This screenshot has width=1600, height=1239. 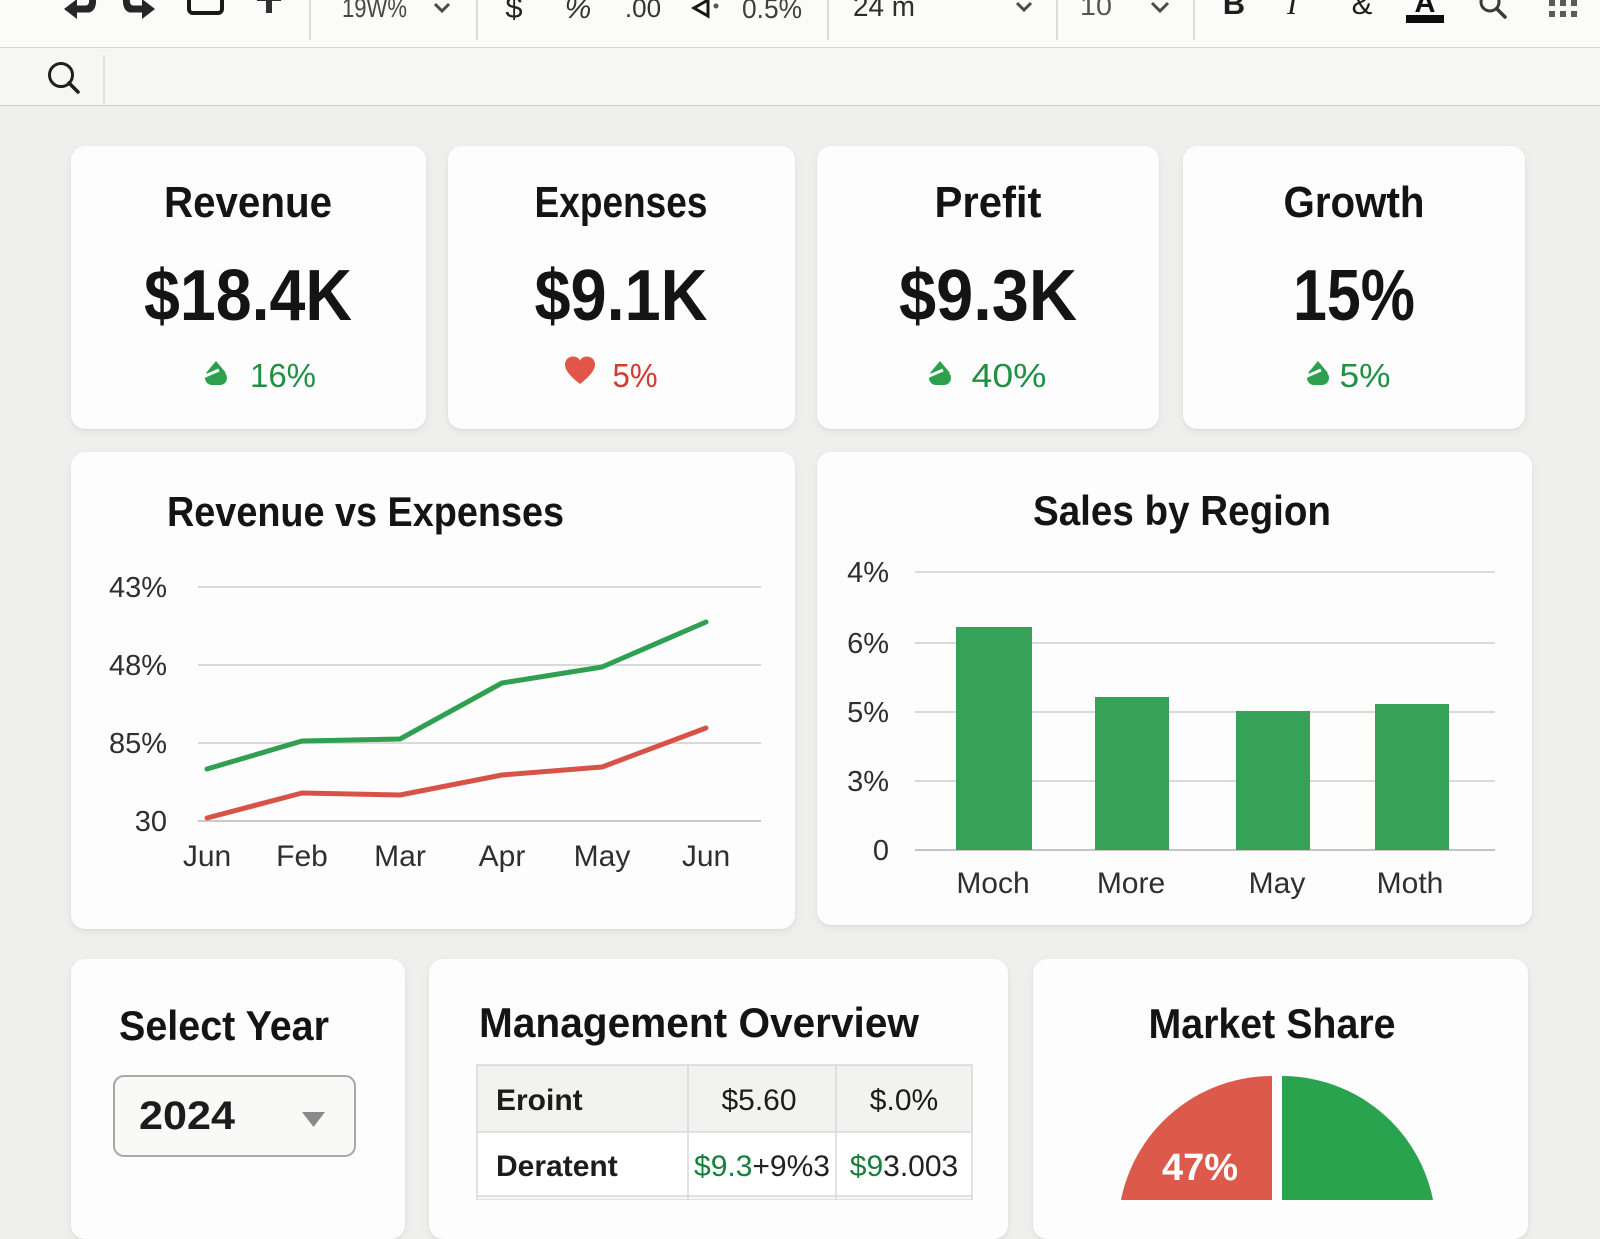 I want to click on svg-text: 6%, so click(x=868, y=644).